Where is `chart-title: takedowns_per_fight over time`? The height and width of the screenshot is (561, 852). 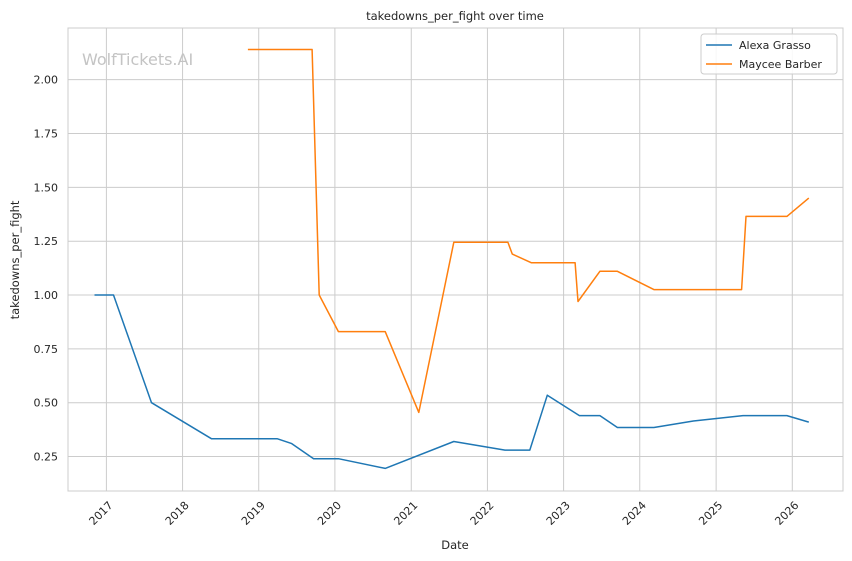 chart-title: takedowns_per_fight over time is located at coordinates (455, 16).